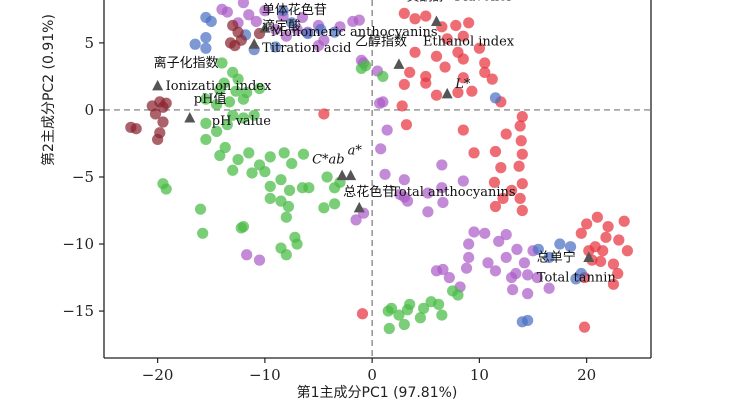  Describe the element at coordinates (306, 48) in the screenshot. I see `variable-label-en: Titration acid` at that location.